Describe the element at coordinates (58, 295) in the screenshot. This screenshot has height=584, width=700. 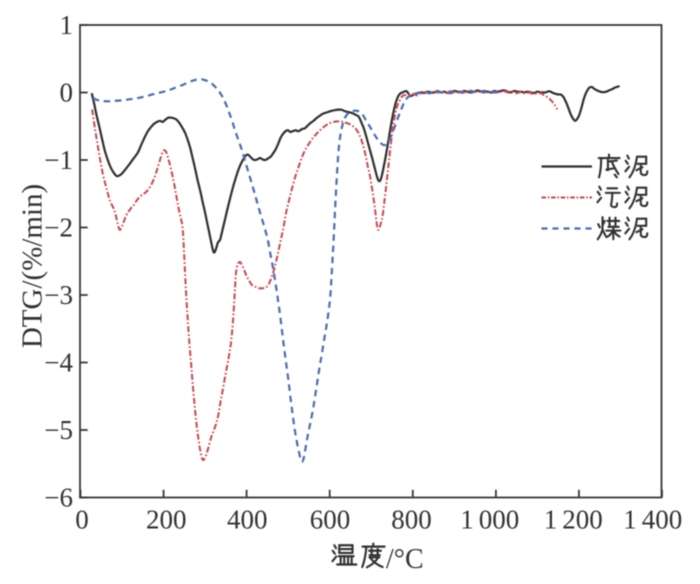
I see `svg-text: −3` at that location.